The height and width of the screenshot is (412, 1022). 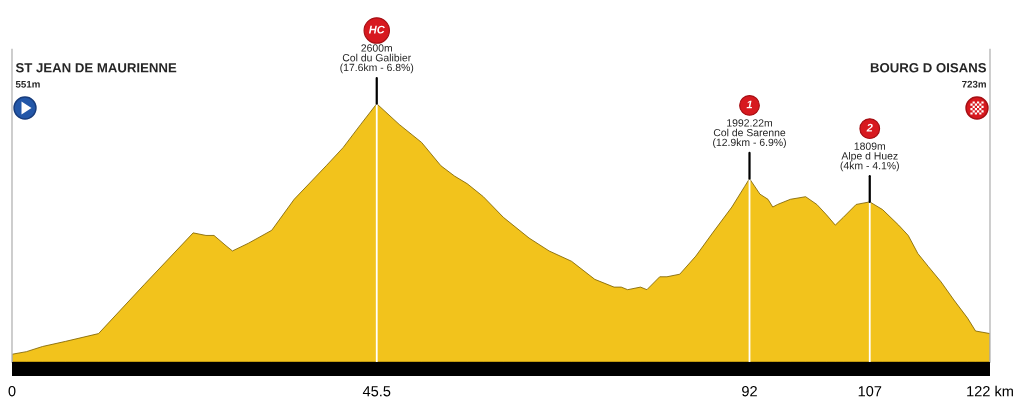 What do you see at coordinates (96, 68) in the screenshot?
I see `text: ST JEAN DE MAURIENNE` at bounding box center [96, 68].